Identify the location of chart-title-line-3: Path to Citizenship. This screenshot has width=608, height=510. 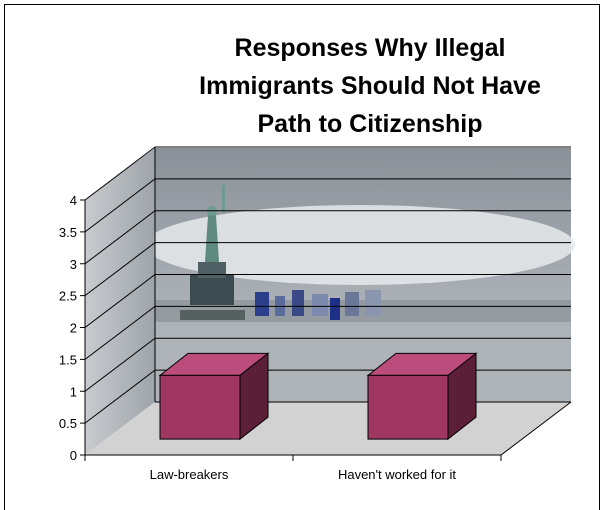
(370, 124).